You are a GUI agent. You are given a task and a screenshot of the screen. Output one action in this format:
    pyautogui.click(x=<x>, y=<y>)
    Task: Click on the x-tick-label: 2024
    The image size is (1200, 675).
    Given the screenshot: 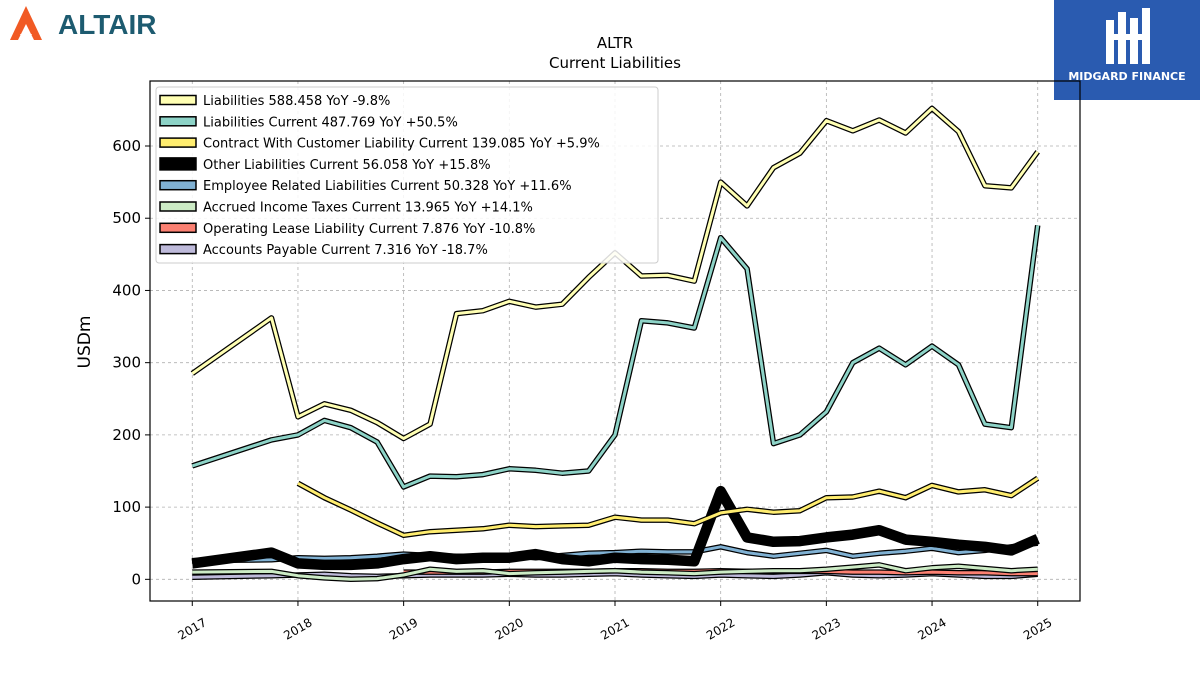 What is the action you would take?
    pyautogui.click(x=931, y=628)
    